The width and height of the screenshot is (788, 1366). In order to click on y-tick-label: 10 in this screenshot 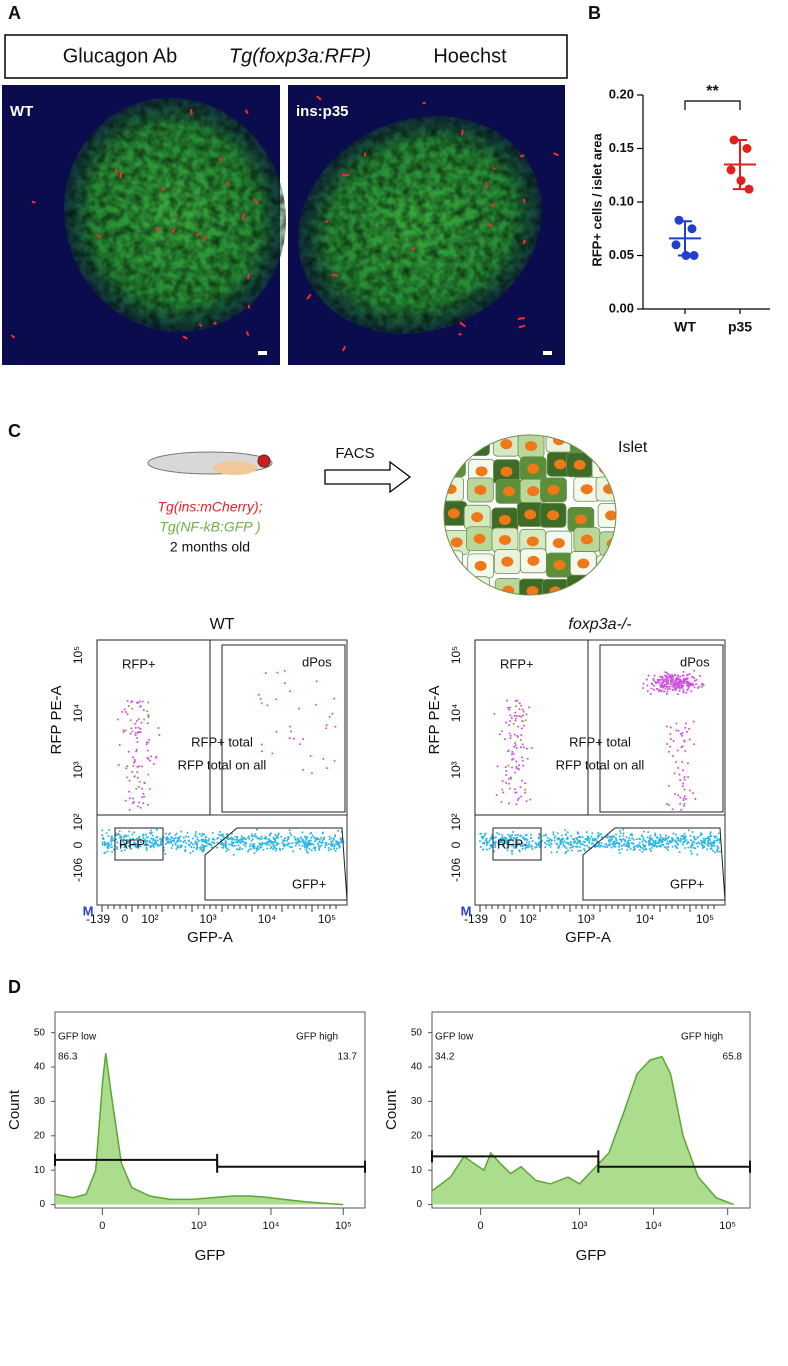, I will do `click(417, 1170)`.